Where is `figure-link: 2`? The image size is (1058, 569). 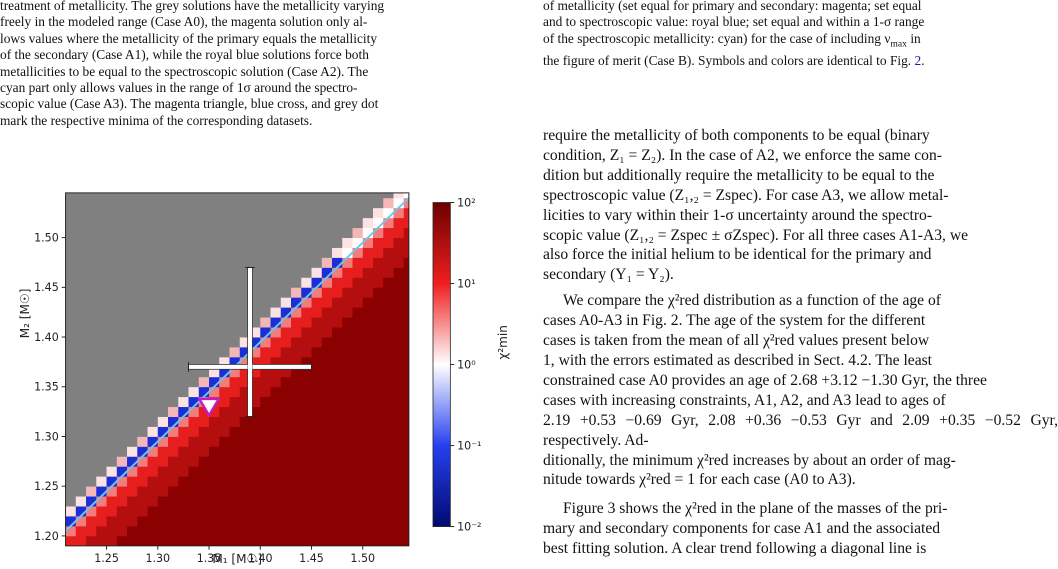 figure-link: 2 is located at coordinates (918, 60).